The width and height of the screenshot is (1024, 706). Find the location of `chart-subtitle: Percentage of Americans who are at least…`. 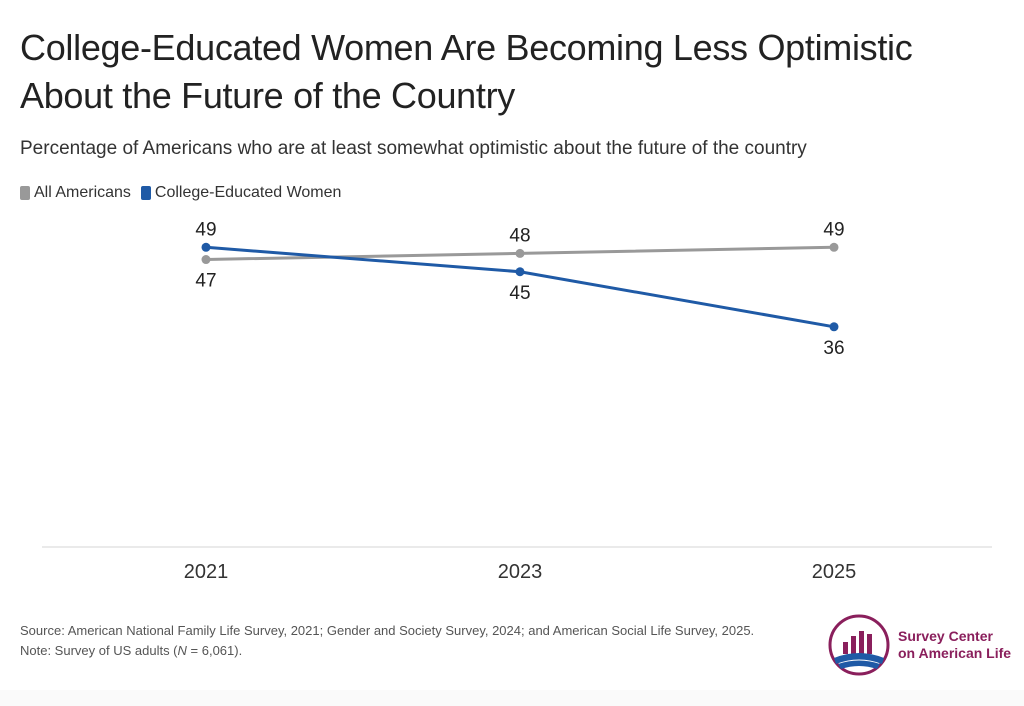

chart-subtitle: Percentage of Americans who are at least… is located at coordinates (413, 148).